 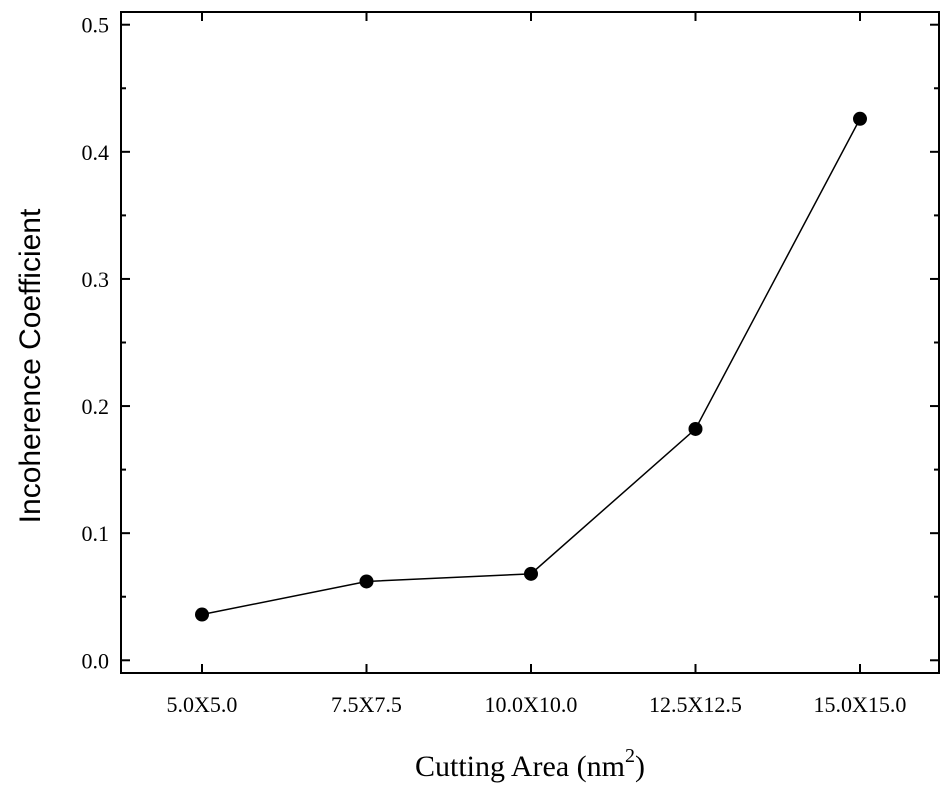 I want to click on x-tick-label: 7.5X7.5, so click(x=366, y=704).